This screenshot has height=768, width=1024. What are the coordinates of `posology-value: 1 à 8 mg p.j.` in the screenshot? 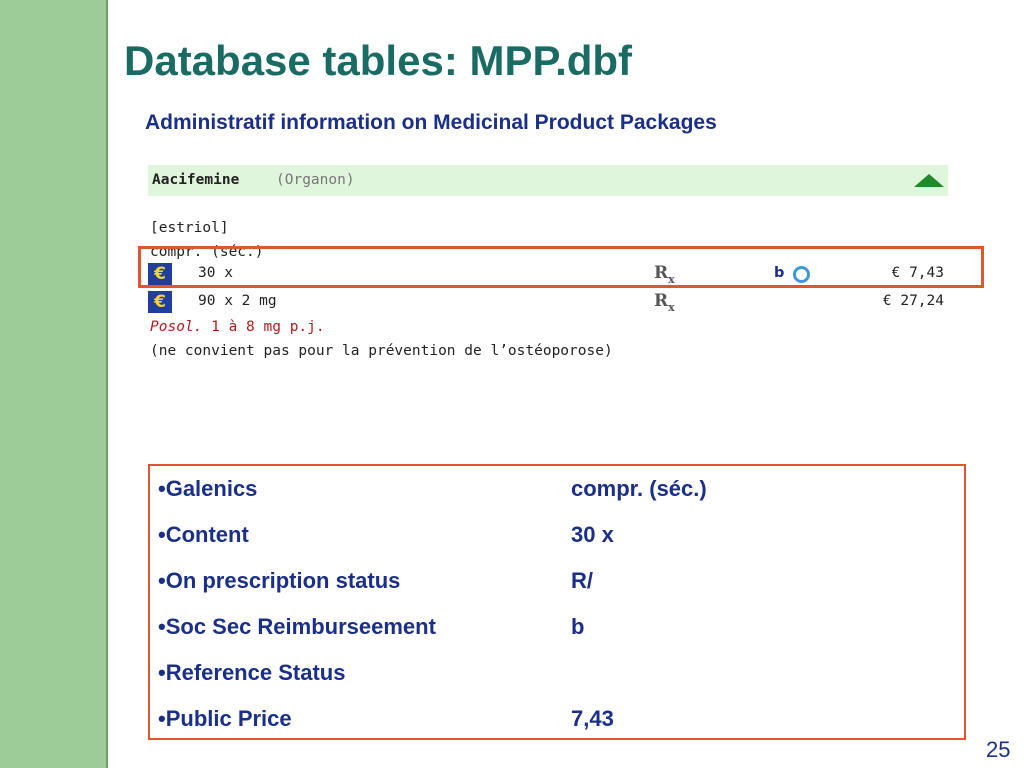 It's located at (263, 327).